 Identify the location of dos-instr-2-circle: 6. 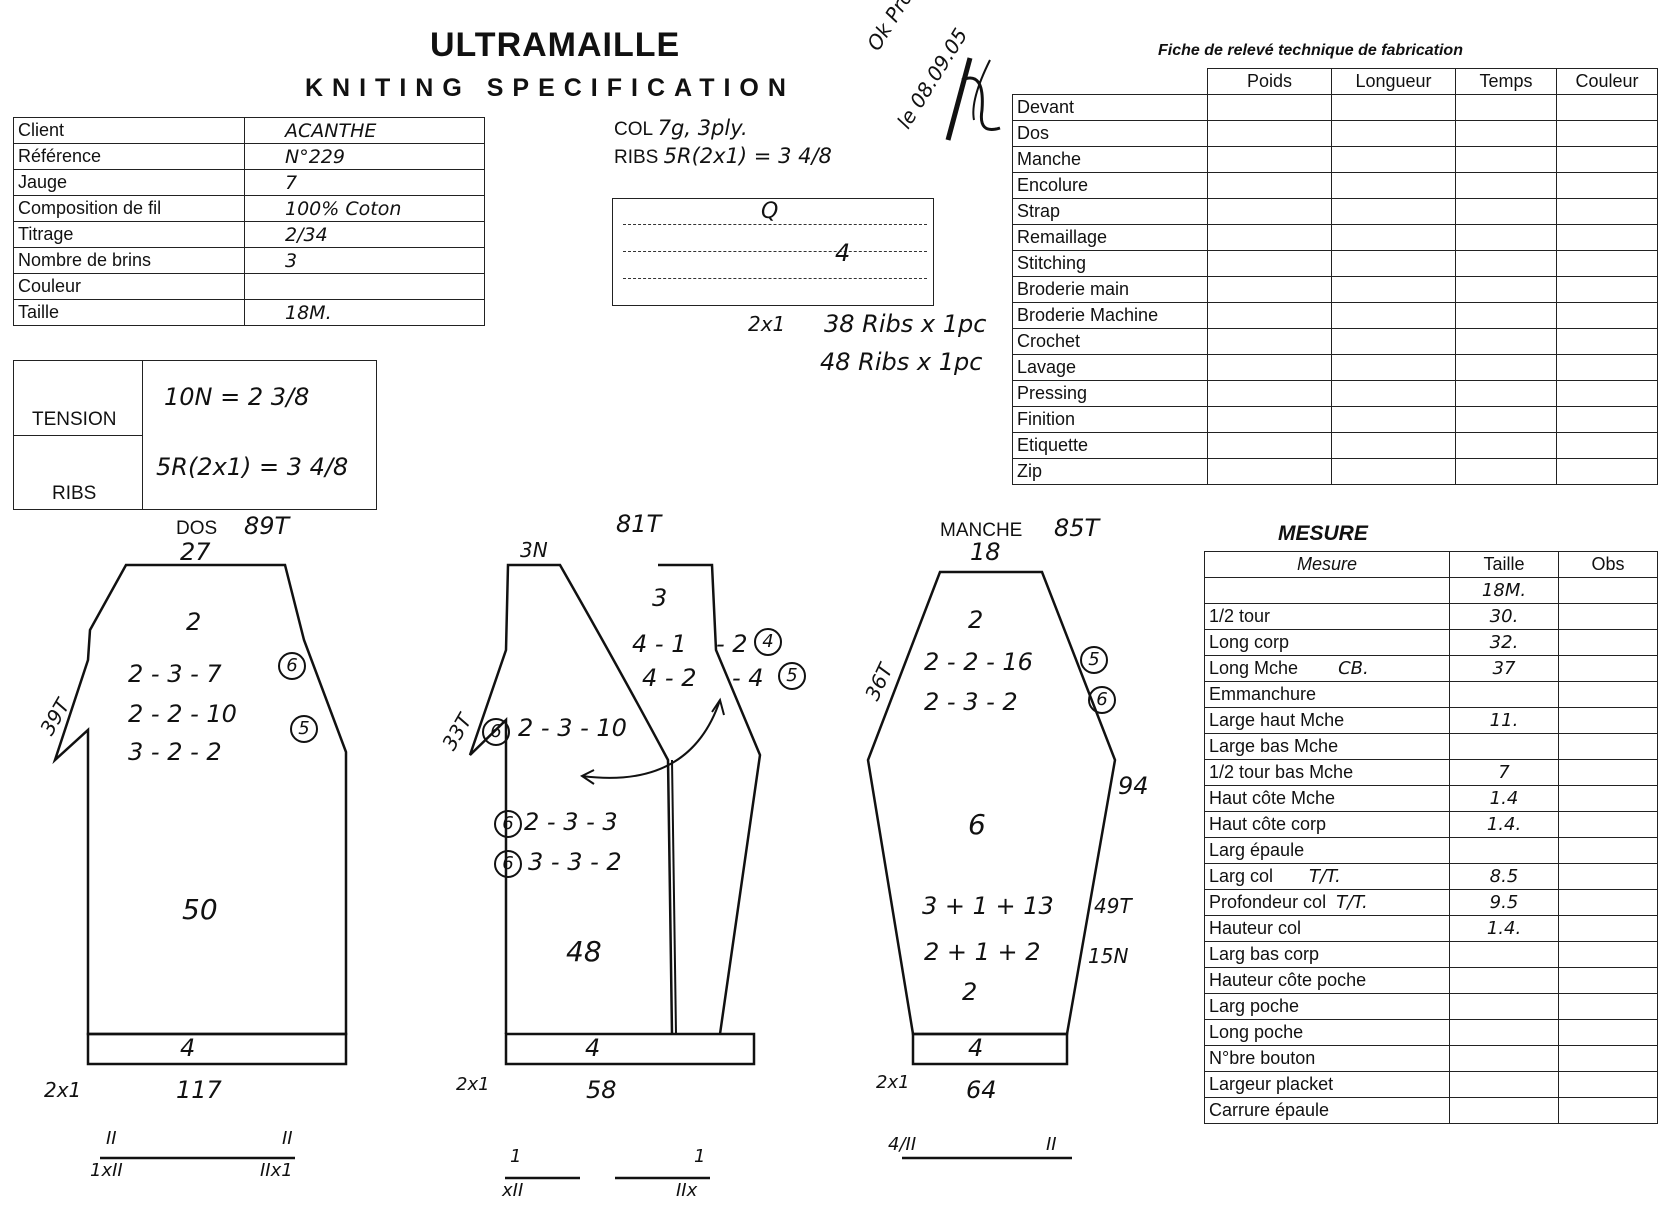
(292, 666).